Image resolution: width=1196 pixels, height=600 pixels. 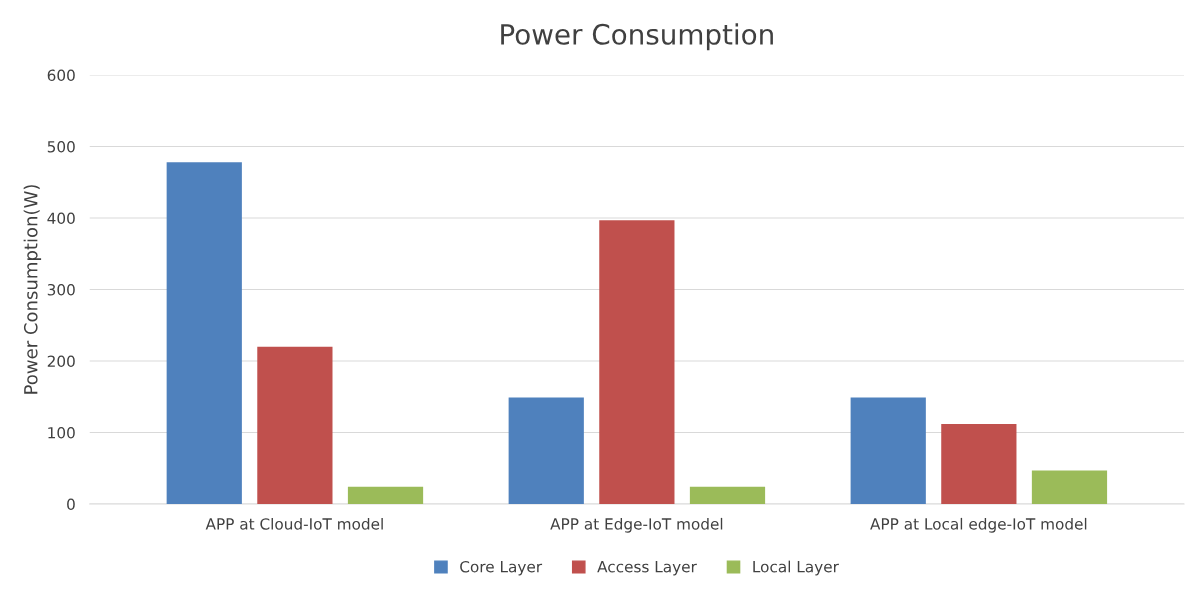 I want to click on y-tick-label: 500, so click(x=61, y=146).